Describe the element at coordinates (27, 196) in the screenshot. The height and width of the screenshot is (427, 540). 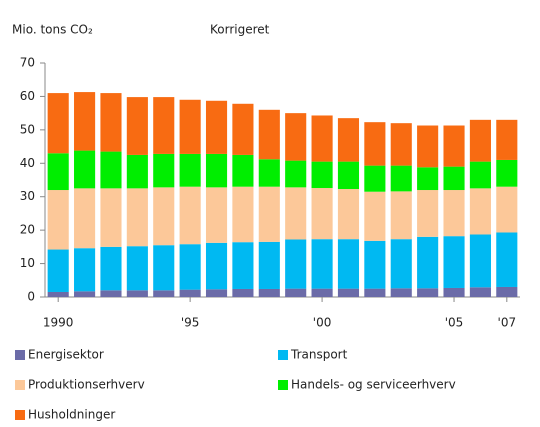
I see `y-tick-label: 30` at that location.